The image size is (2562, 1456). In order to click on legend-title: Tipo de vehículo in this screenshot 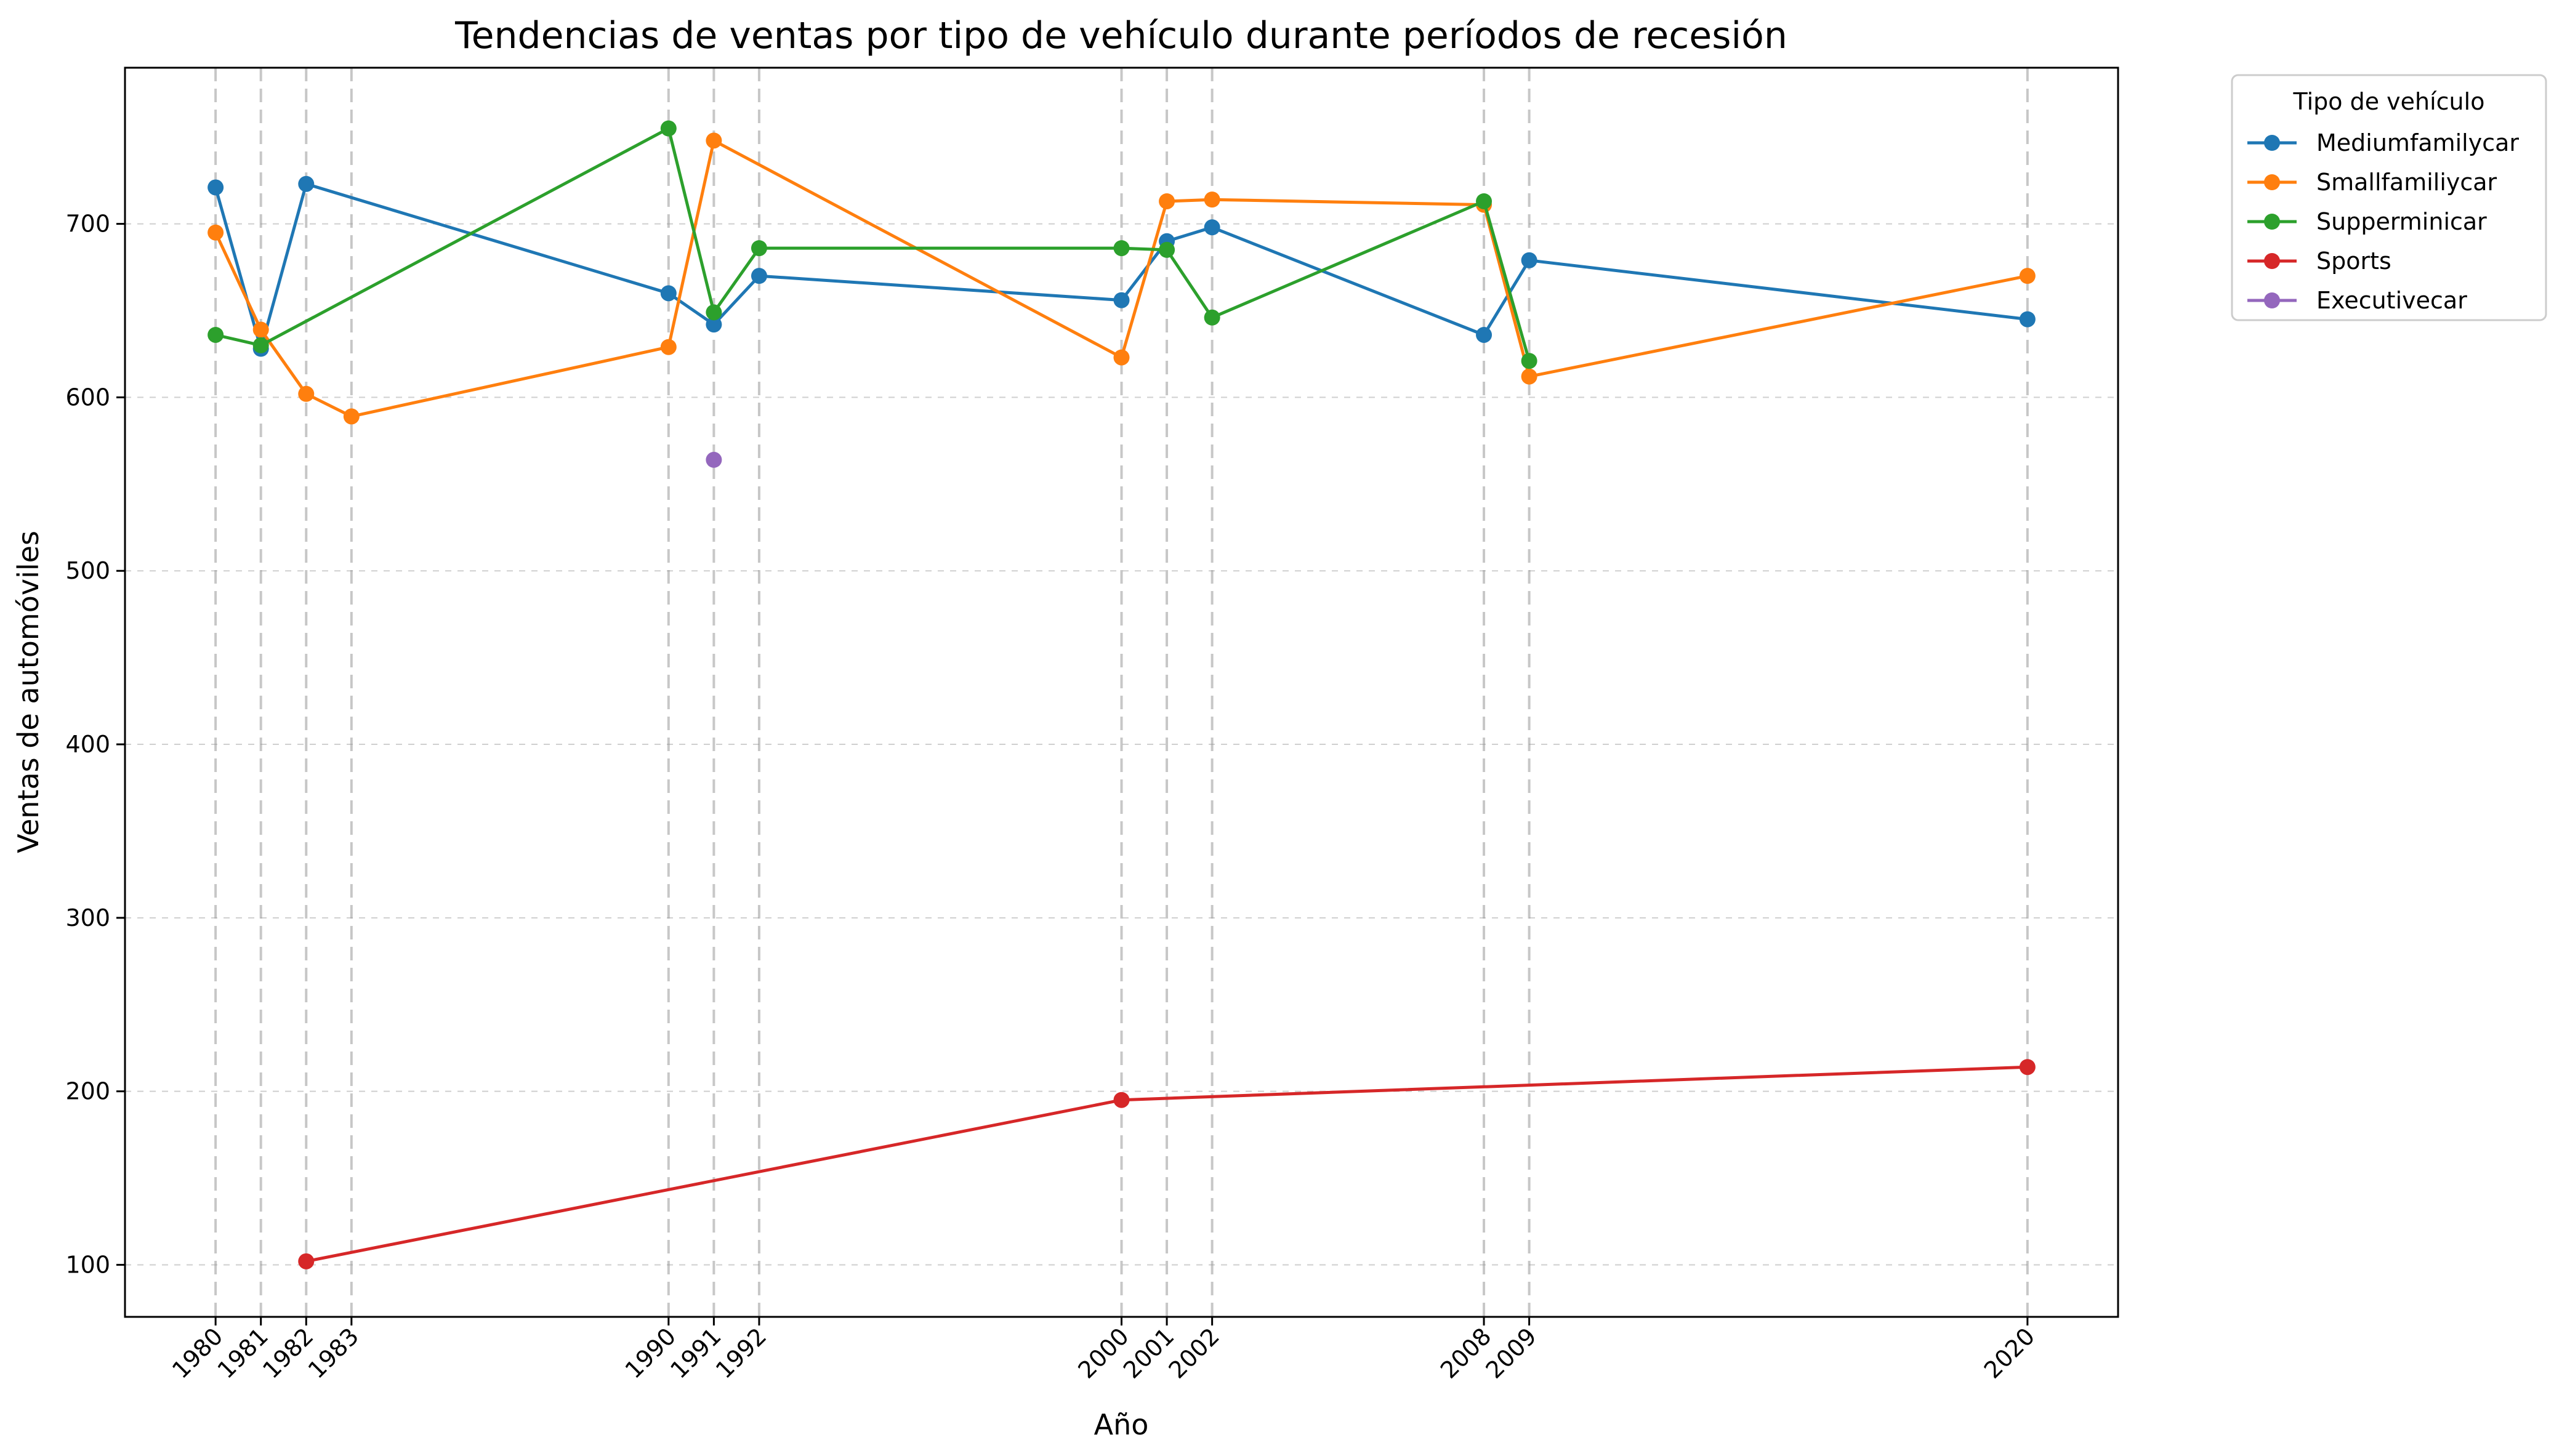, I will do `click(2389, 101)`.